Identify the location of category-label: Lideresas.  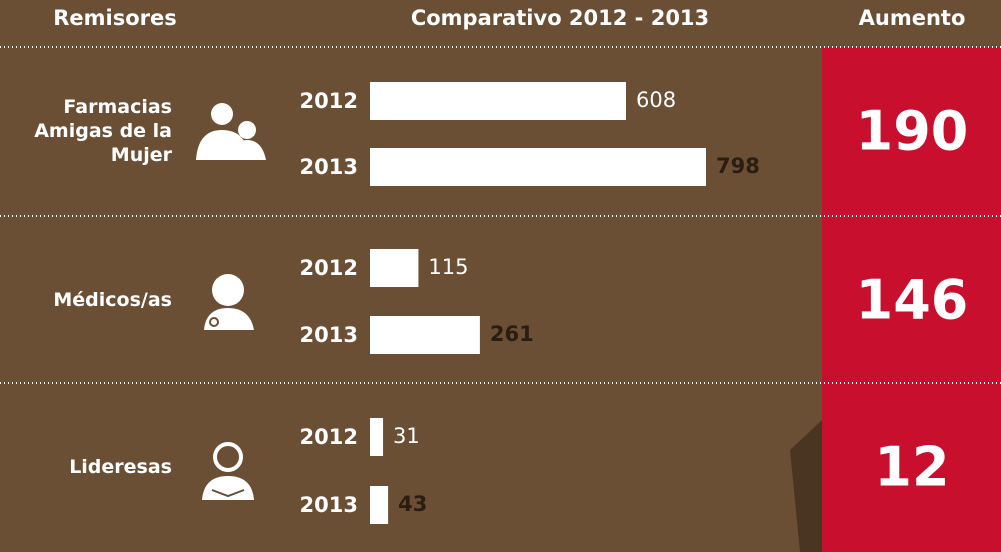
(120, 467).